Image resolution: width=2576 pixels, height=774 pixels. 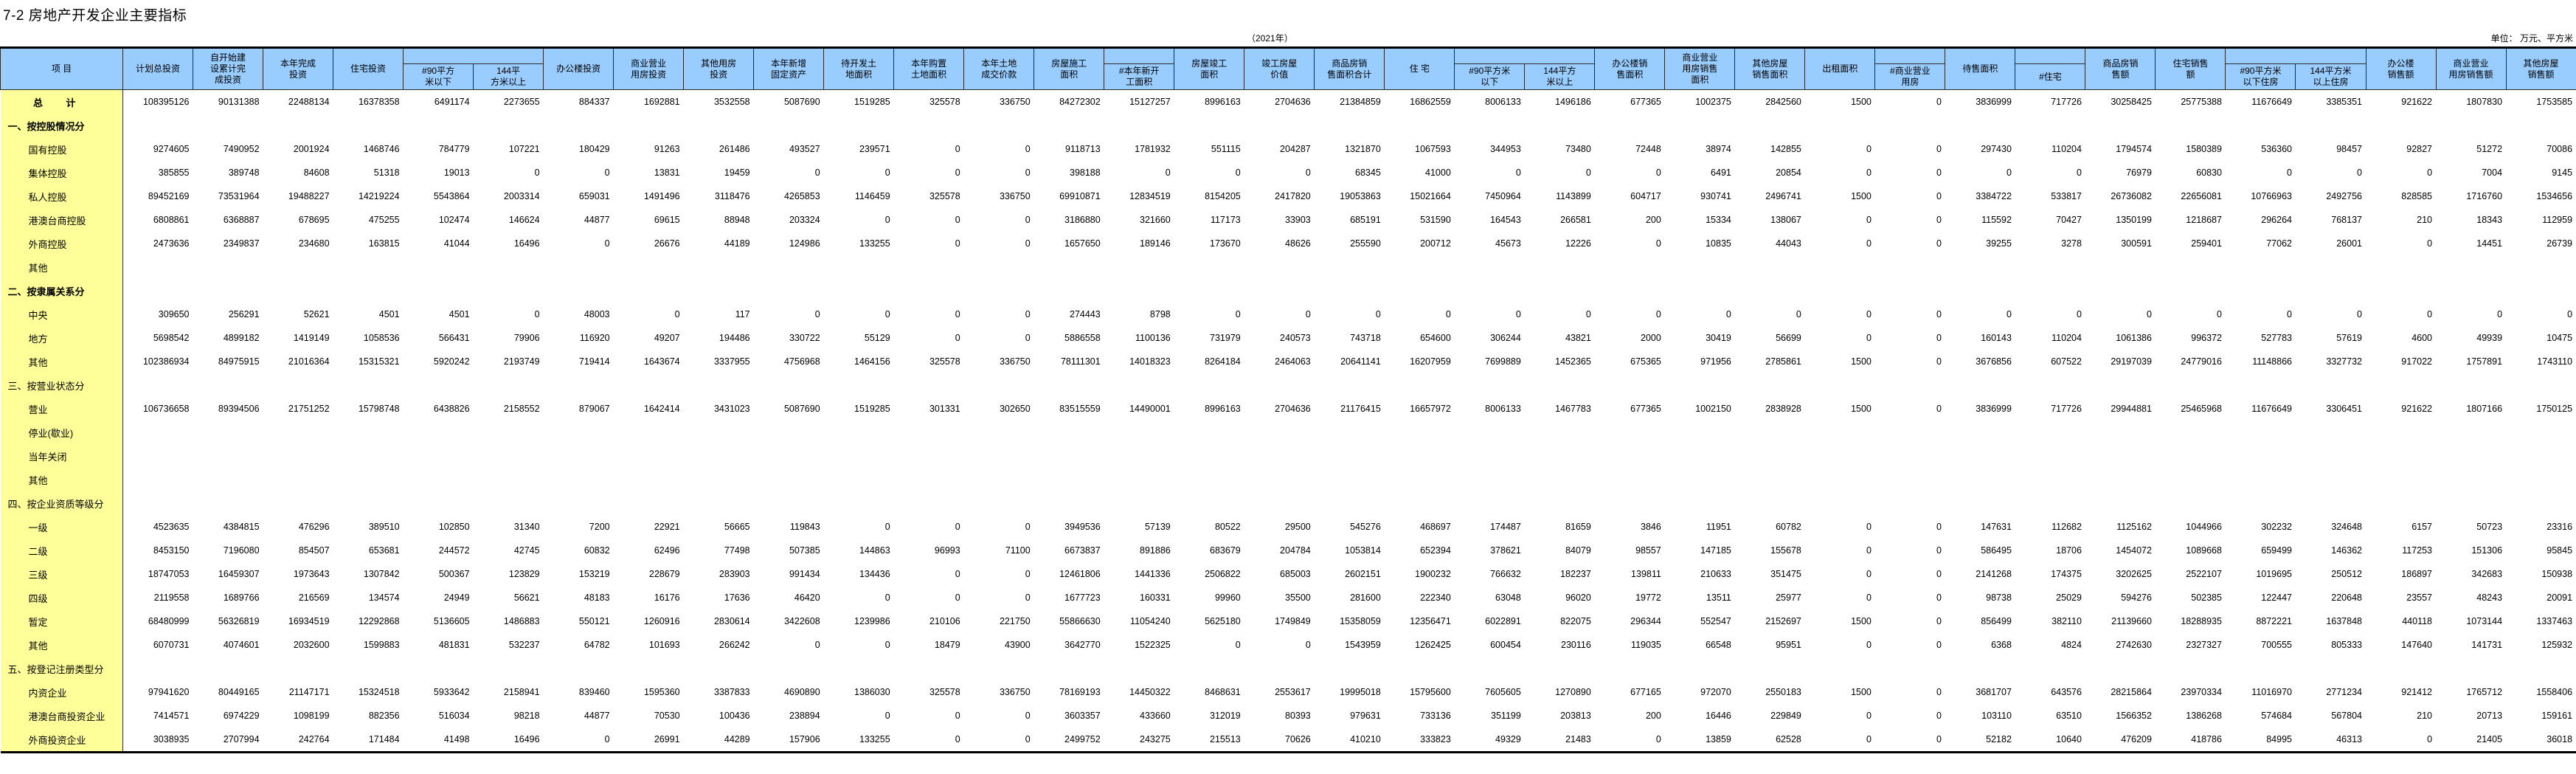 I want to click on table-cell: 6157, so click(x=2422, y=527).